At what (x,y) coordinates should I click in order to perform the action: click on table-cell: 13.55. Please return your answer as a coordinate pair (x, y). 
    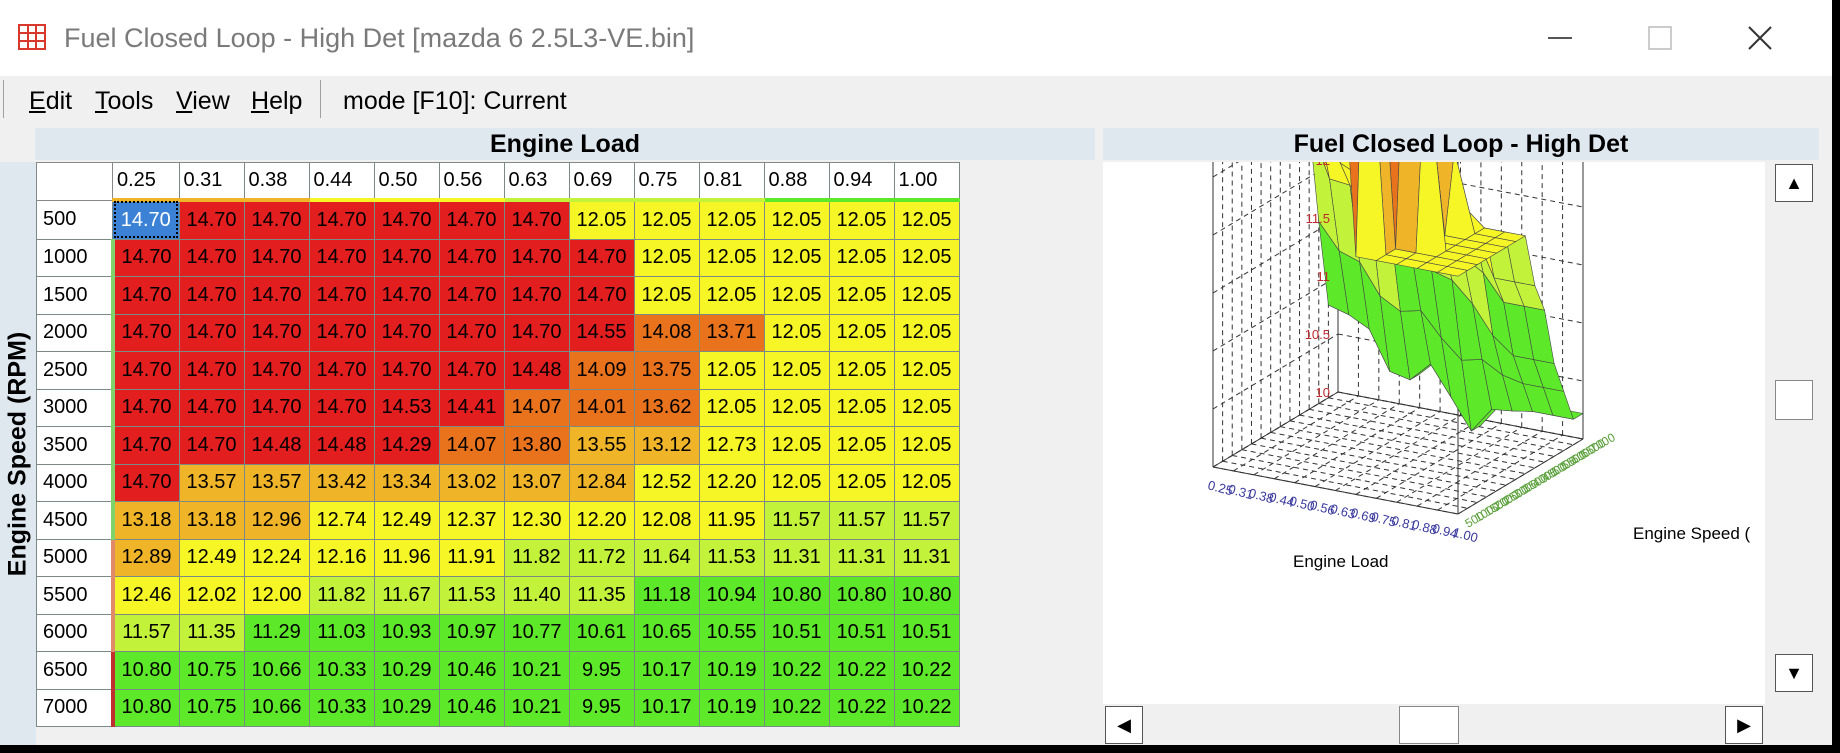
    Looking at the image, I should click on (601, 445).